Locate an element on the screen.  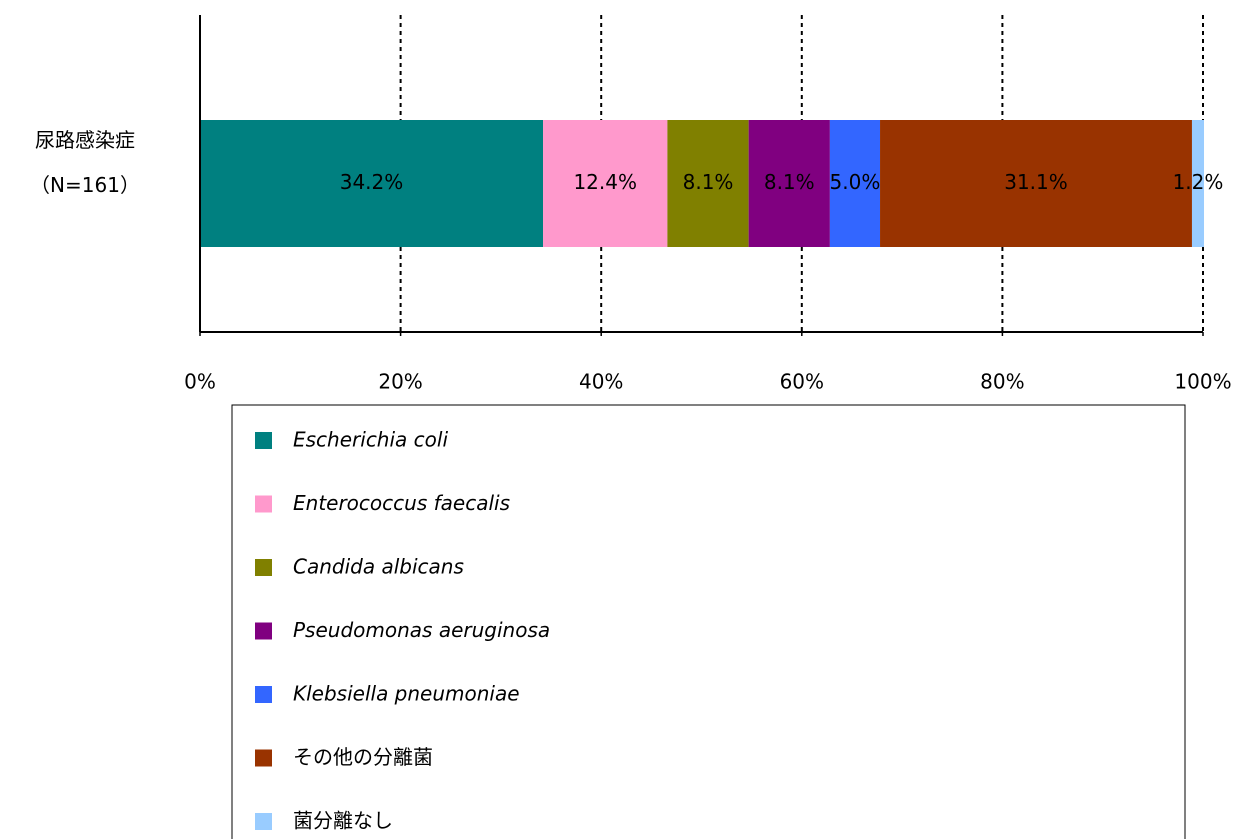
legend-label: Klebsiella pneumoniae is located at coordinates (406, 694).